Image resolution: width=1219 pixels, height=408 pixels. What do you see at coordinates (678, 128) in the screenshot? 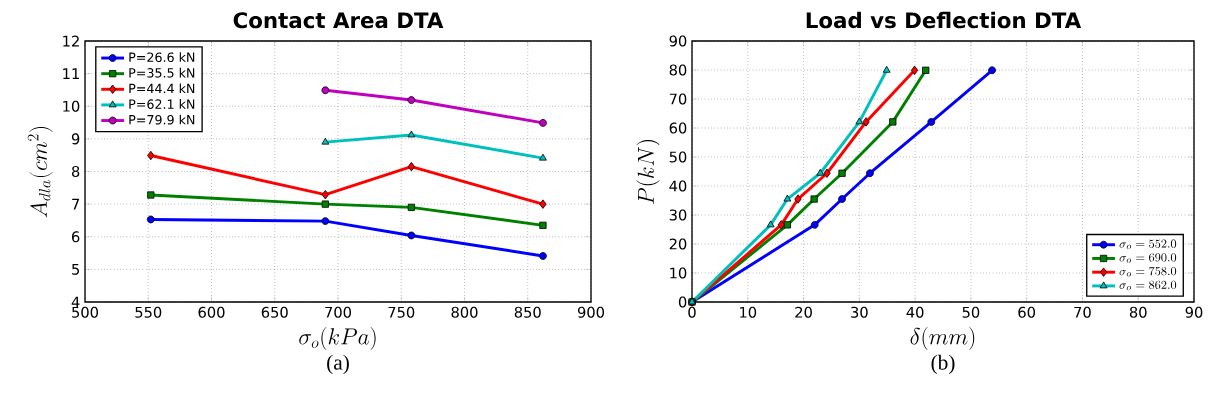
I see `y-tick-label: 60` at bounding box center [678, 128].